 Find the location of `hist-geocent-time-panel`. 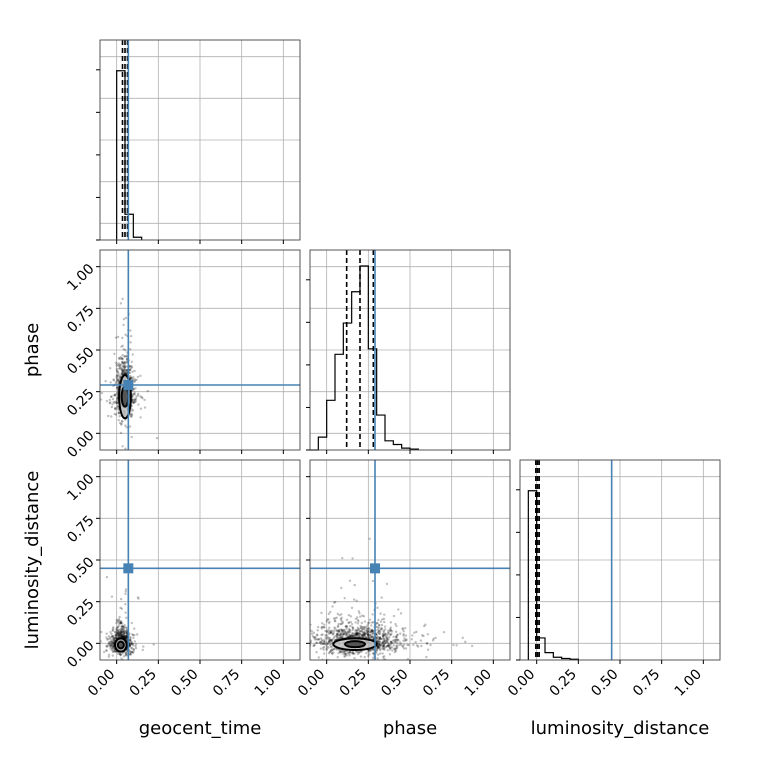

hist-geocent-time-panel is located at coordinates (198, 141).